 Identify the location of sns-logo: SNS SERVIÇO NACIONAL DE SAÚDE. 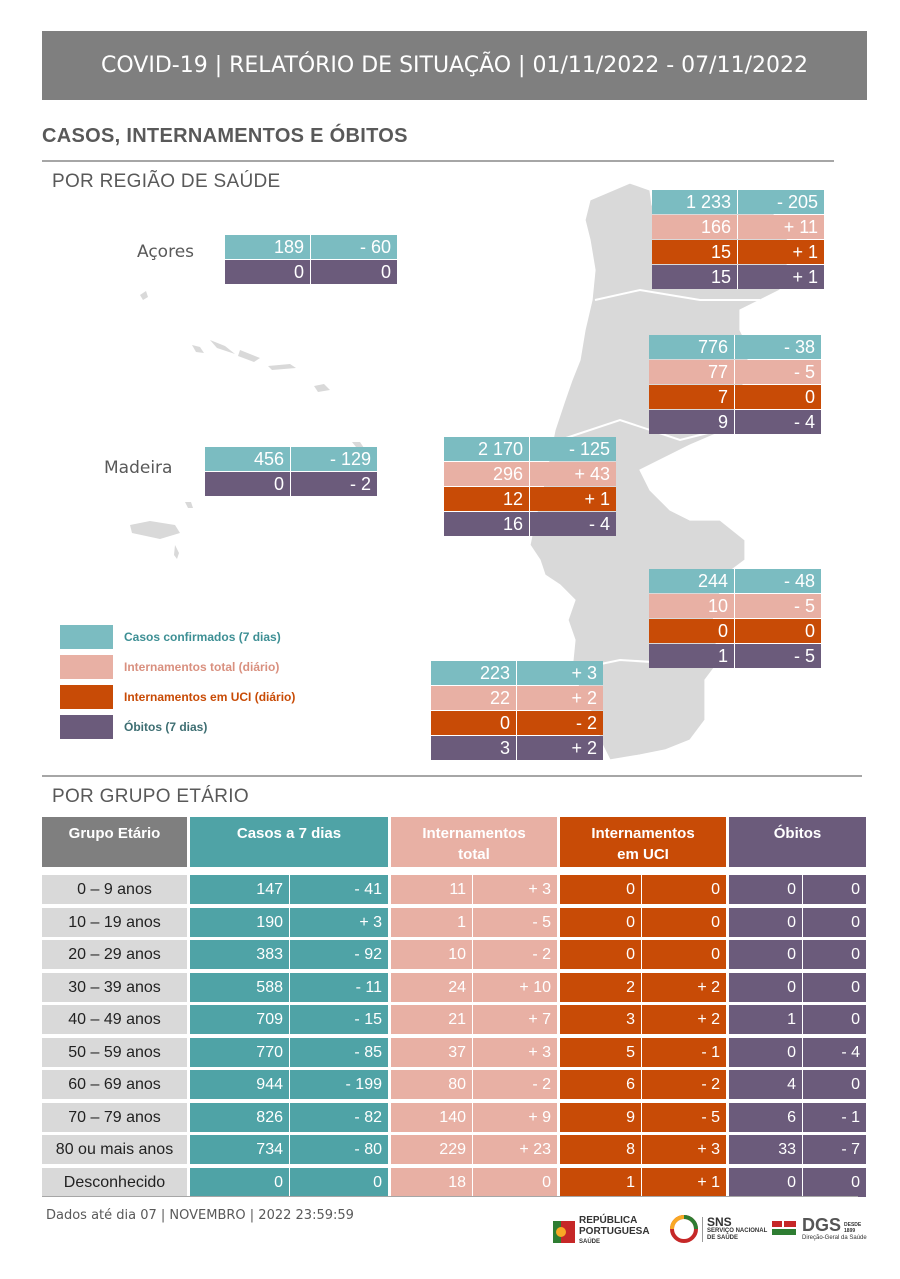
(718, 1229).